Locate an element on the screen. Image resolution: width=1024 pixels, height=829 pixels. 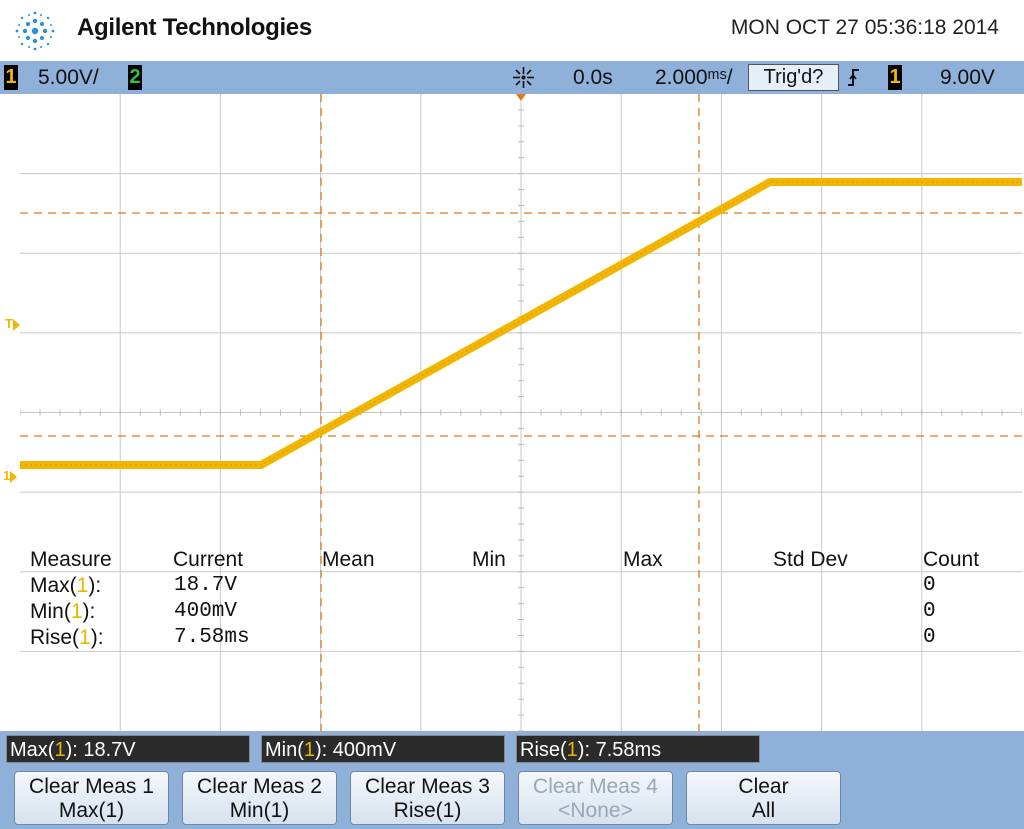
rising-edge-icon is located at coordinates (853, 77).